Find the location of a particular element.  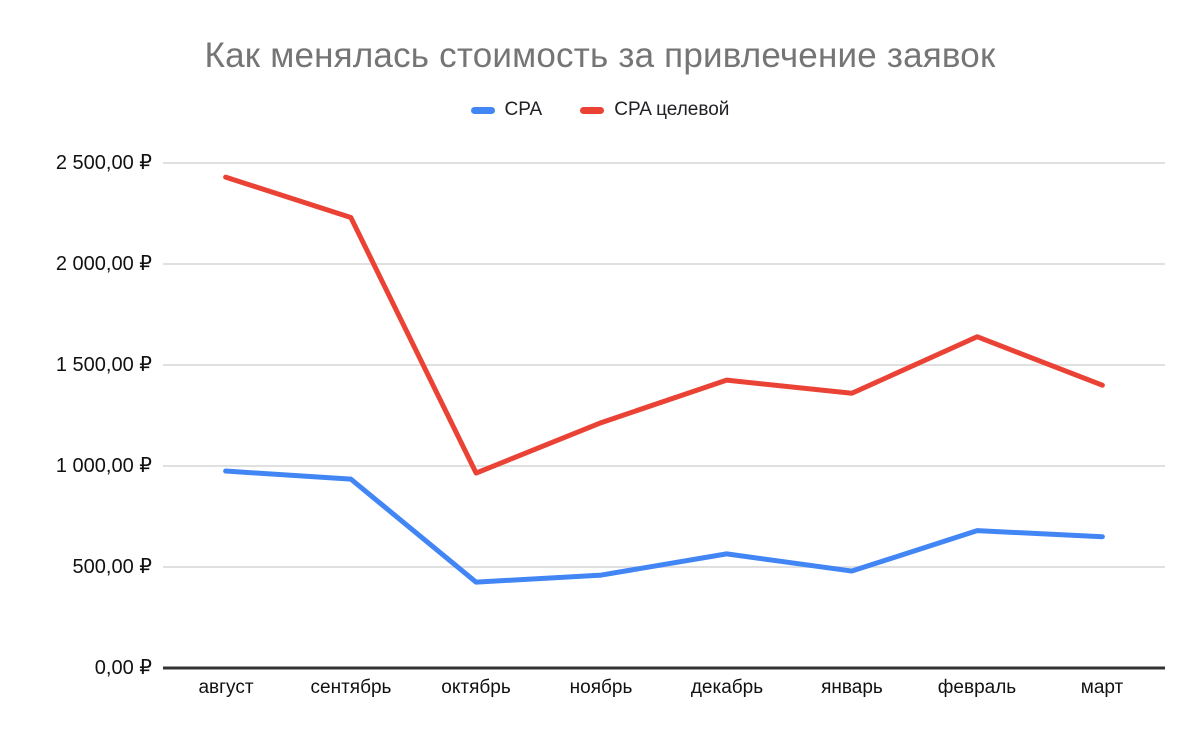

x-axis-month-label: январь is located at coordinates (852, 687).